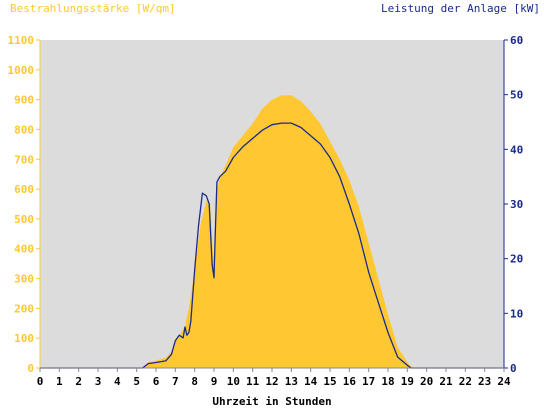 The width and height of the screenshot is (544, 408). What do you see at coordinates (21, 40) in the screenshot?
I see `left-tick-label: 1100` at bounding box center [21, 40].